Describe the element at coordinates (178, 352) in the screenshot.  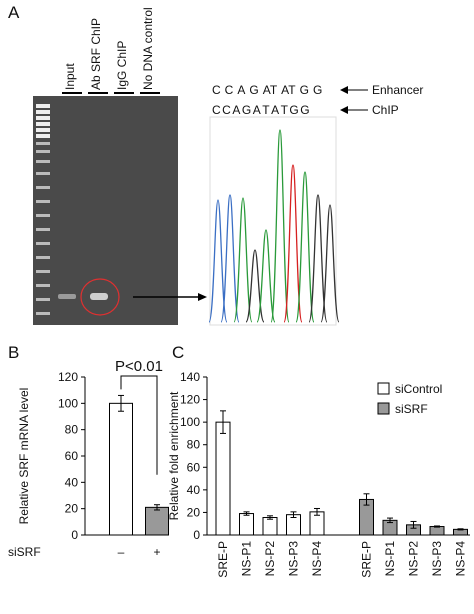
I see `panel-label: C` at that location.